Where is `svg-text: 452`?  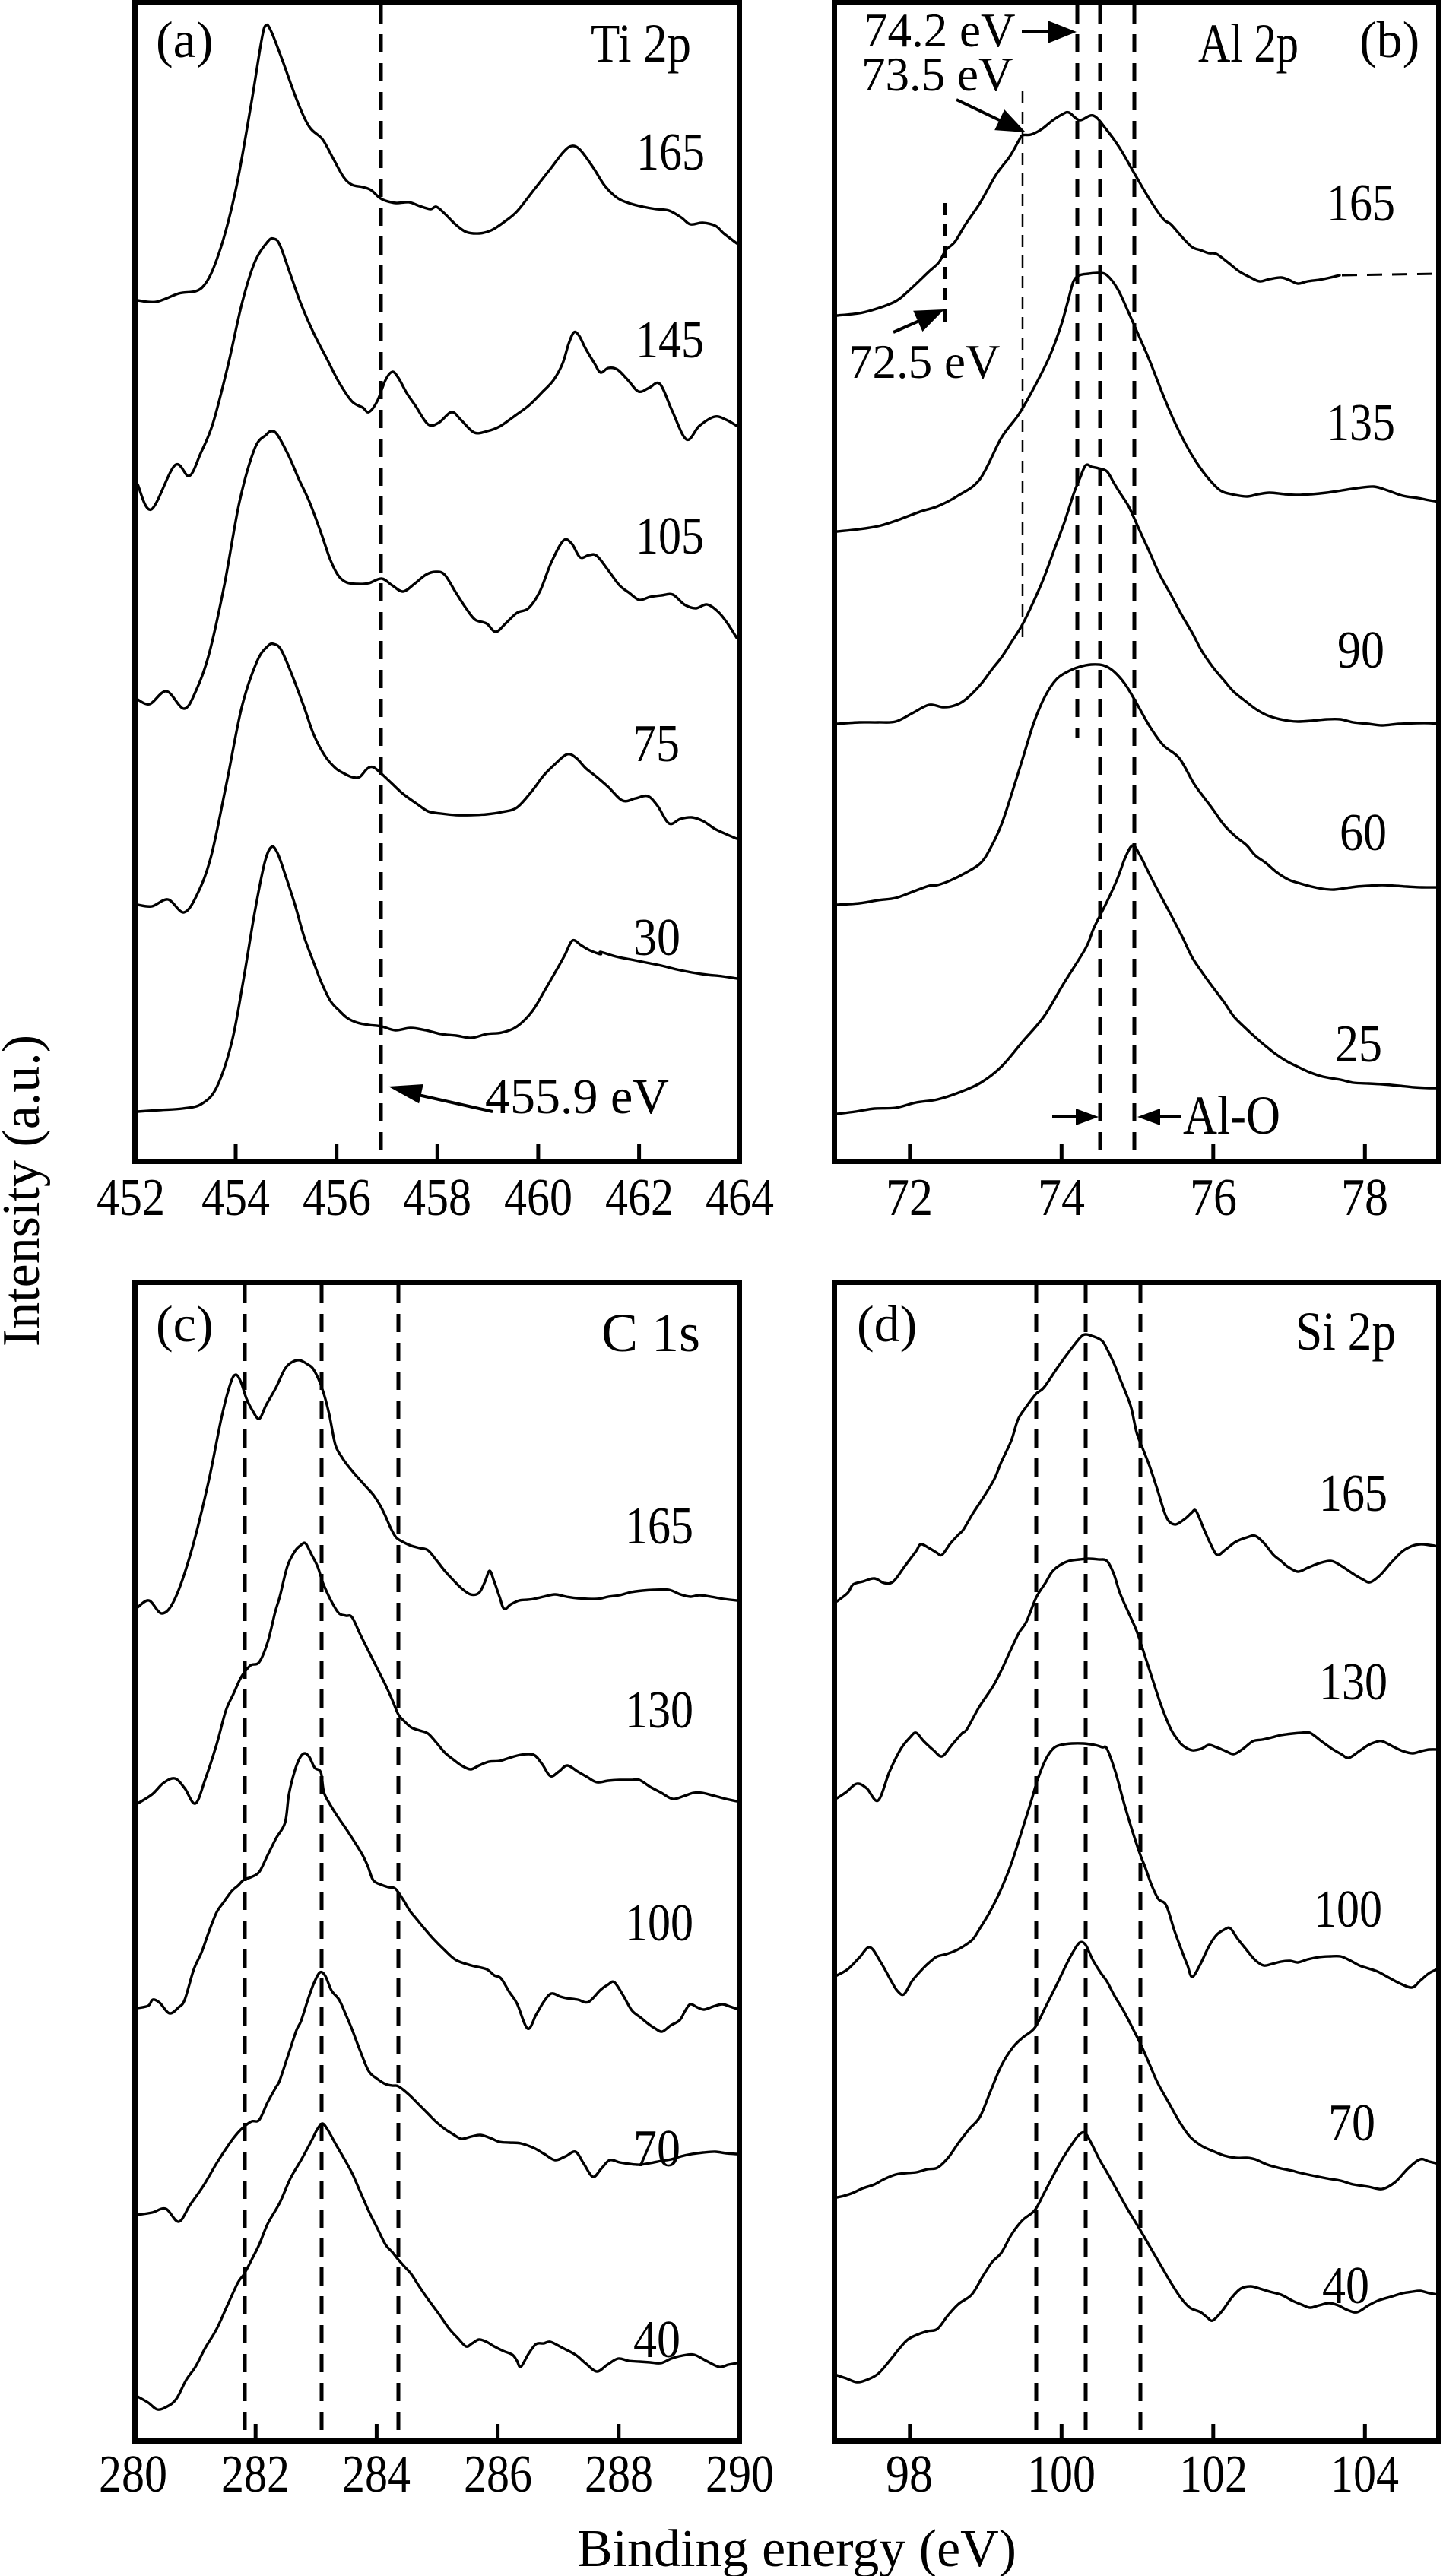
svg-text: 452 is located at coordinates (131, 1198).